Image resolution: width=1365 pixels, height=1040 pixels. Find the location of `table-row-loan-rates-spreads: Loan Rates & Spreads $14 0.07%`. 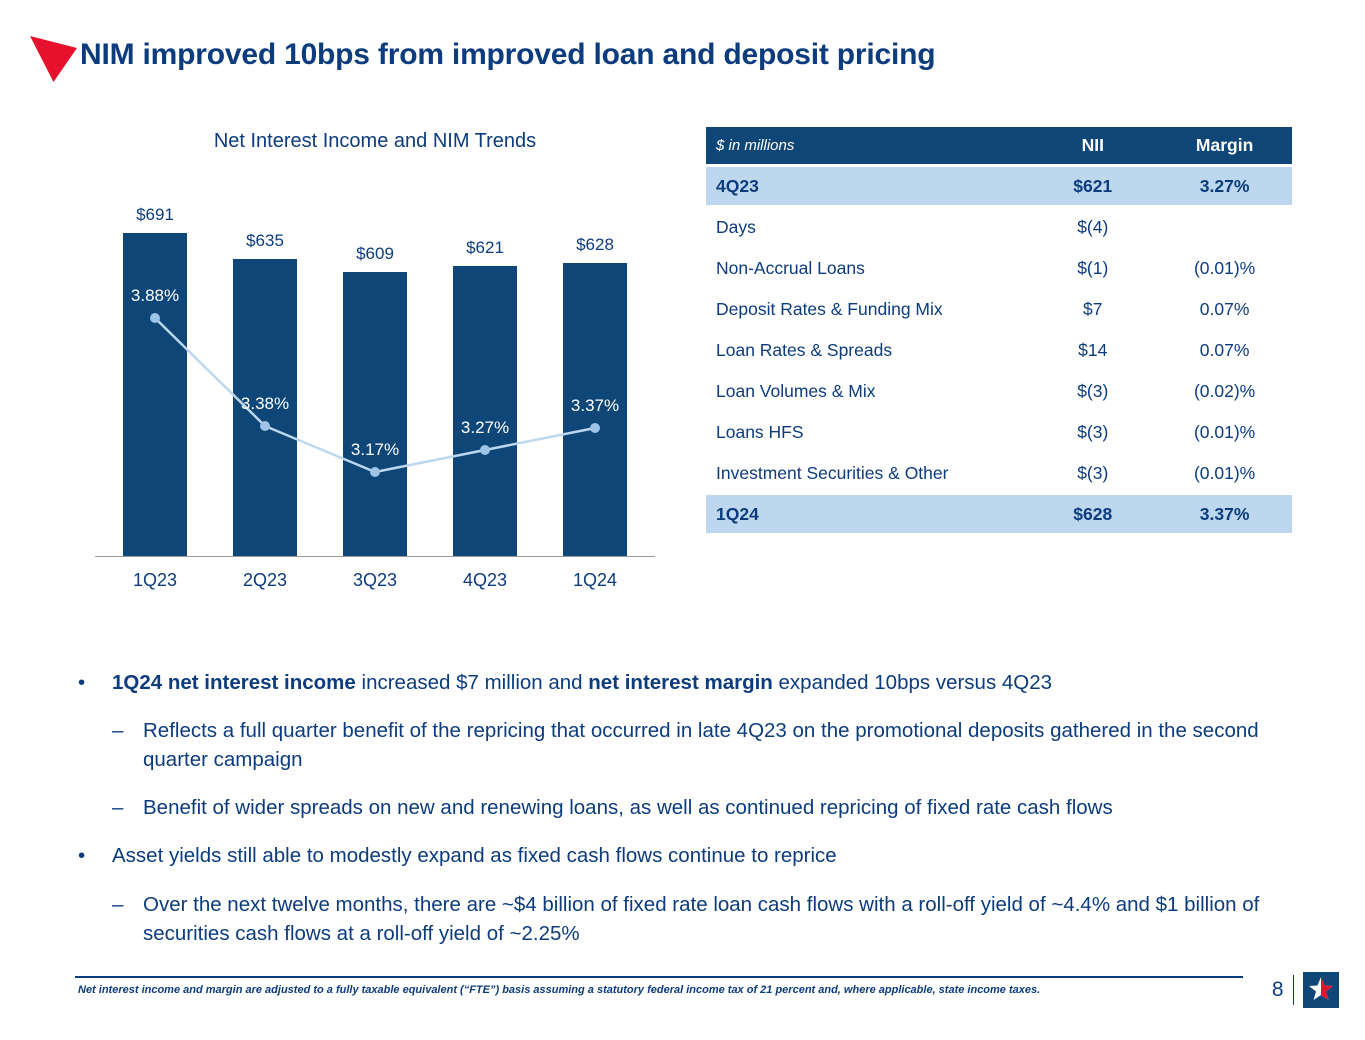

table-row-loan-rates-spreads: Loan Rates & Spreads $14 0.07% is located at coordinates (999, 350).